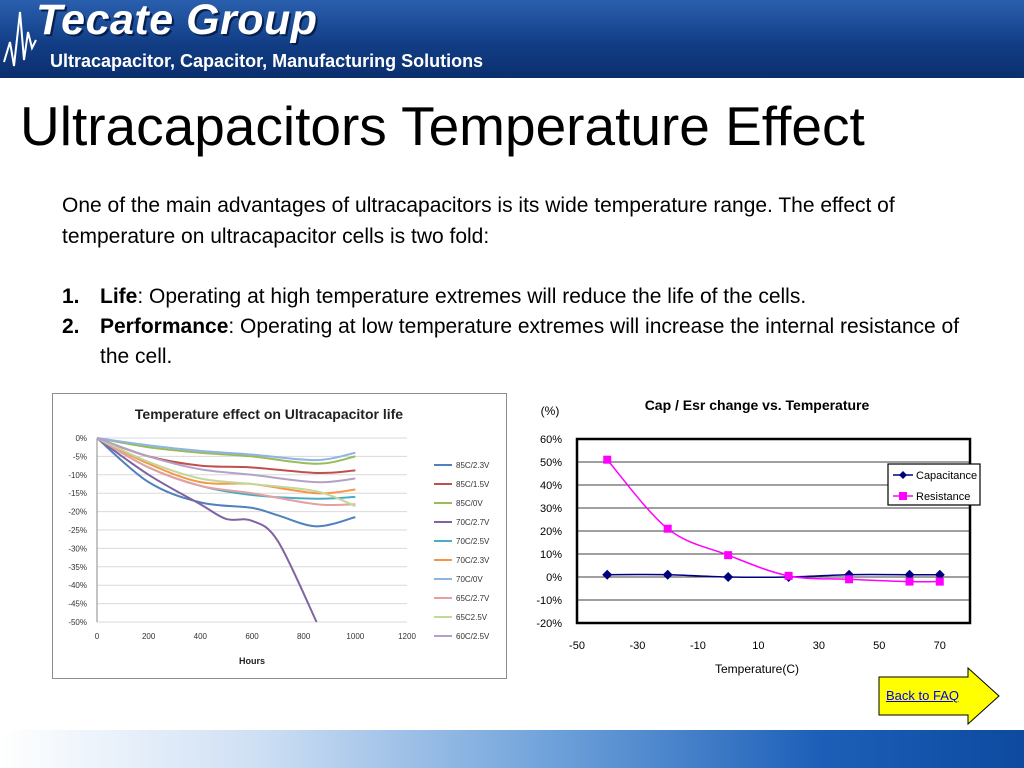  Describe the element at coordinates (638, 646) in the screenshot. I see `x-tick-label: -30` at that location.